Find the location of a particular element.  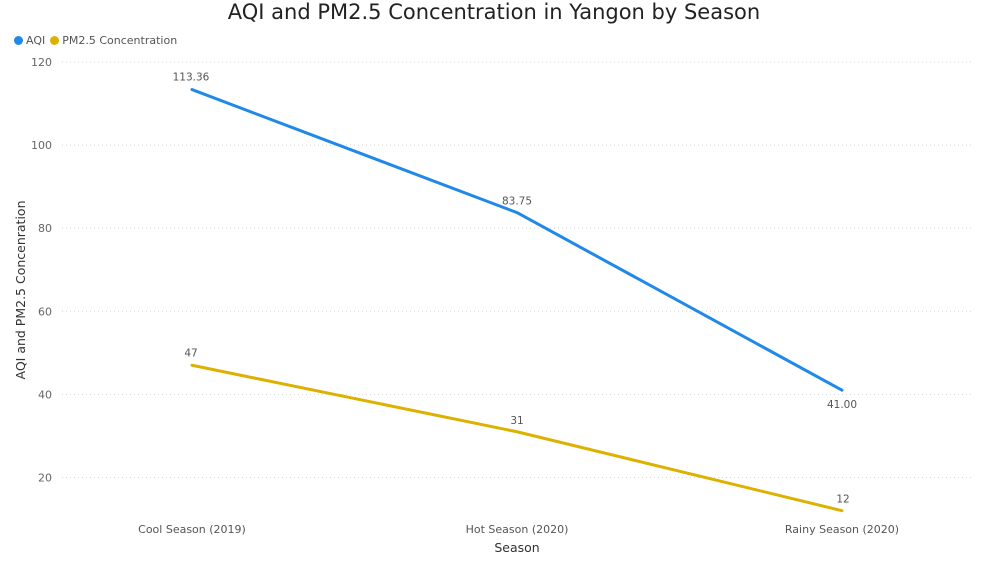

y-tick-label-120: 120 is located at coordinates (41, 62).